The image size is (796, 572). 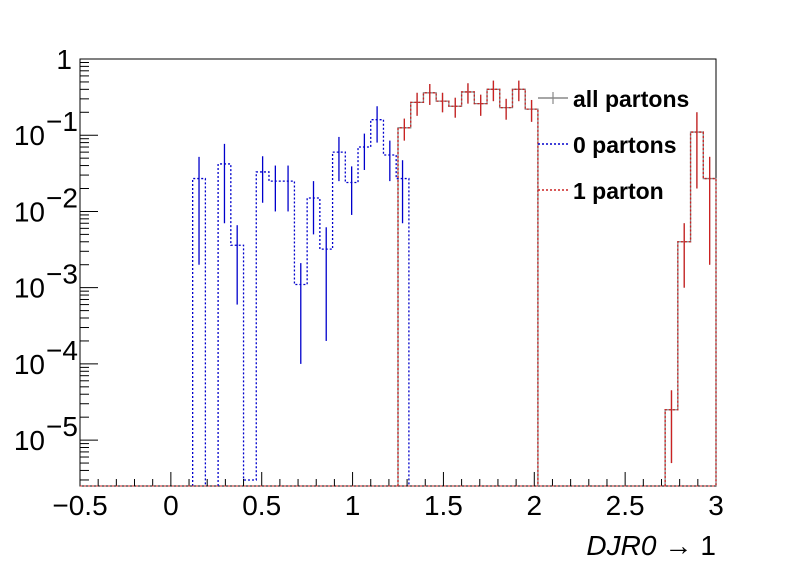 What do you see at coordinates (631, 99) in the screenshot?
I see `legend-label-all-partons: all partons` at bounding box center [631, 99].